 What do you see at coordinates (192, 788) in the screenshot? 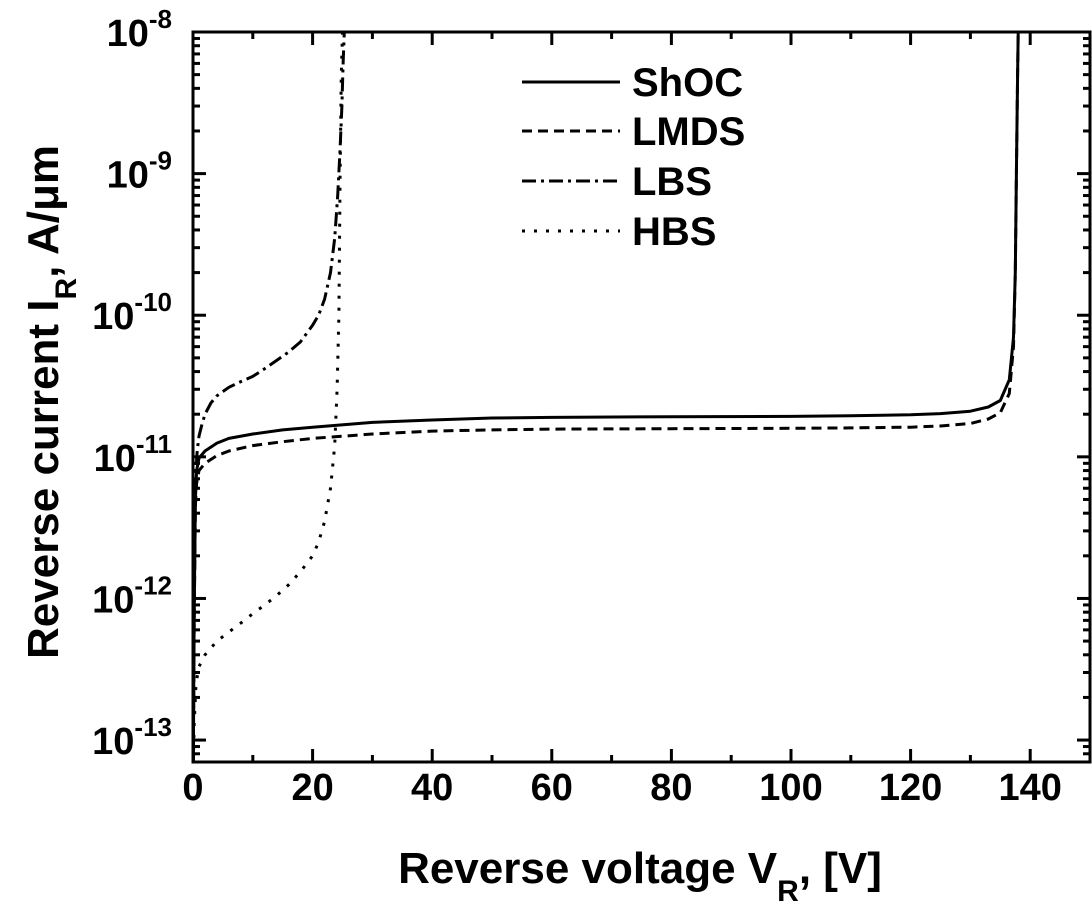
I see `x-tick-label: 0` at bounding box center [192, 788].